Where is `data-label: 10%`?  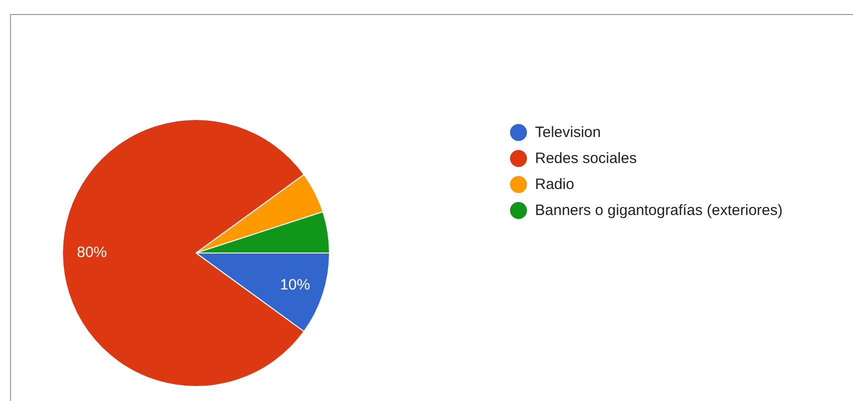
data-label: 10% is located at coordinates (295, 285).